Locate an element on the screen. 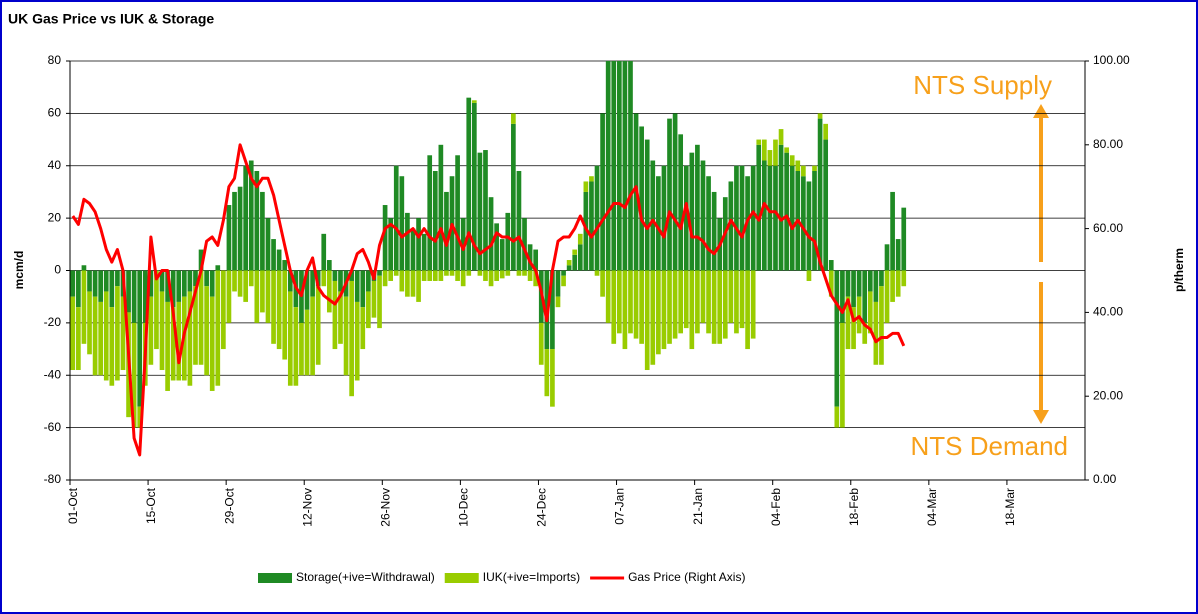 The width and height of the screenshot is (1198, 614). x-tick-label: 04-Feb is located at coordinates (776, 507).